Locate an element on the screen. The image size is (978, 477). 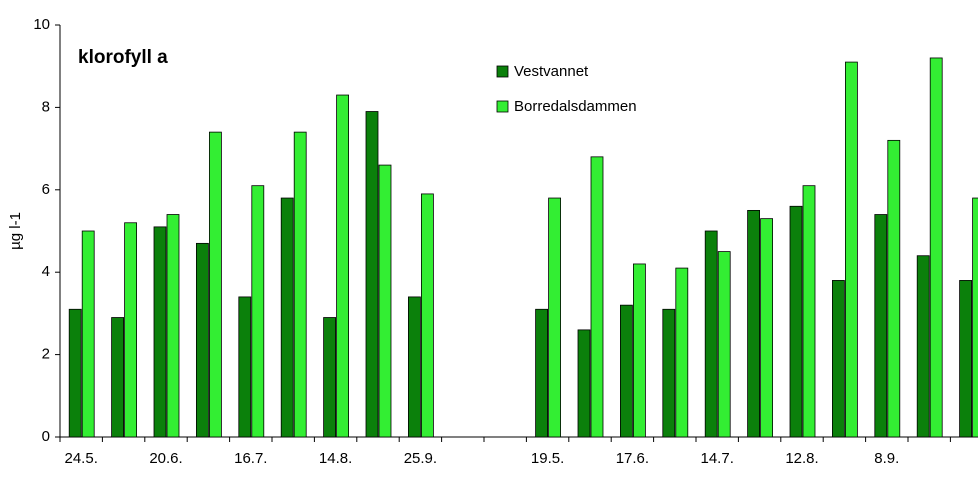
legend-label: Borredalsdammen is located at coordinates (575, 106).